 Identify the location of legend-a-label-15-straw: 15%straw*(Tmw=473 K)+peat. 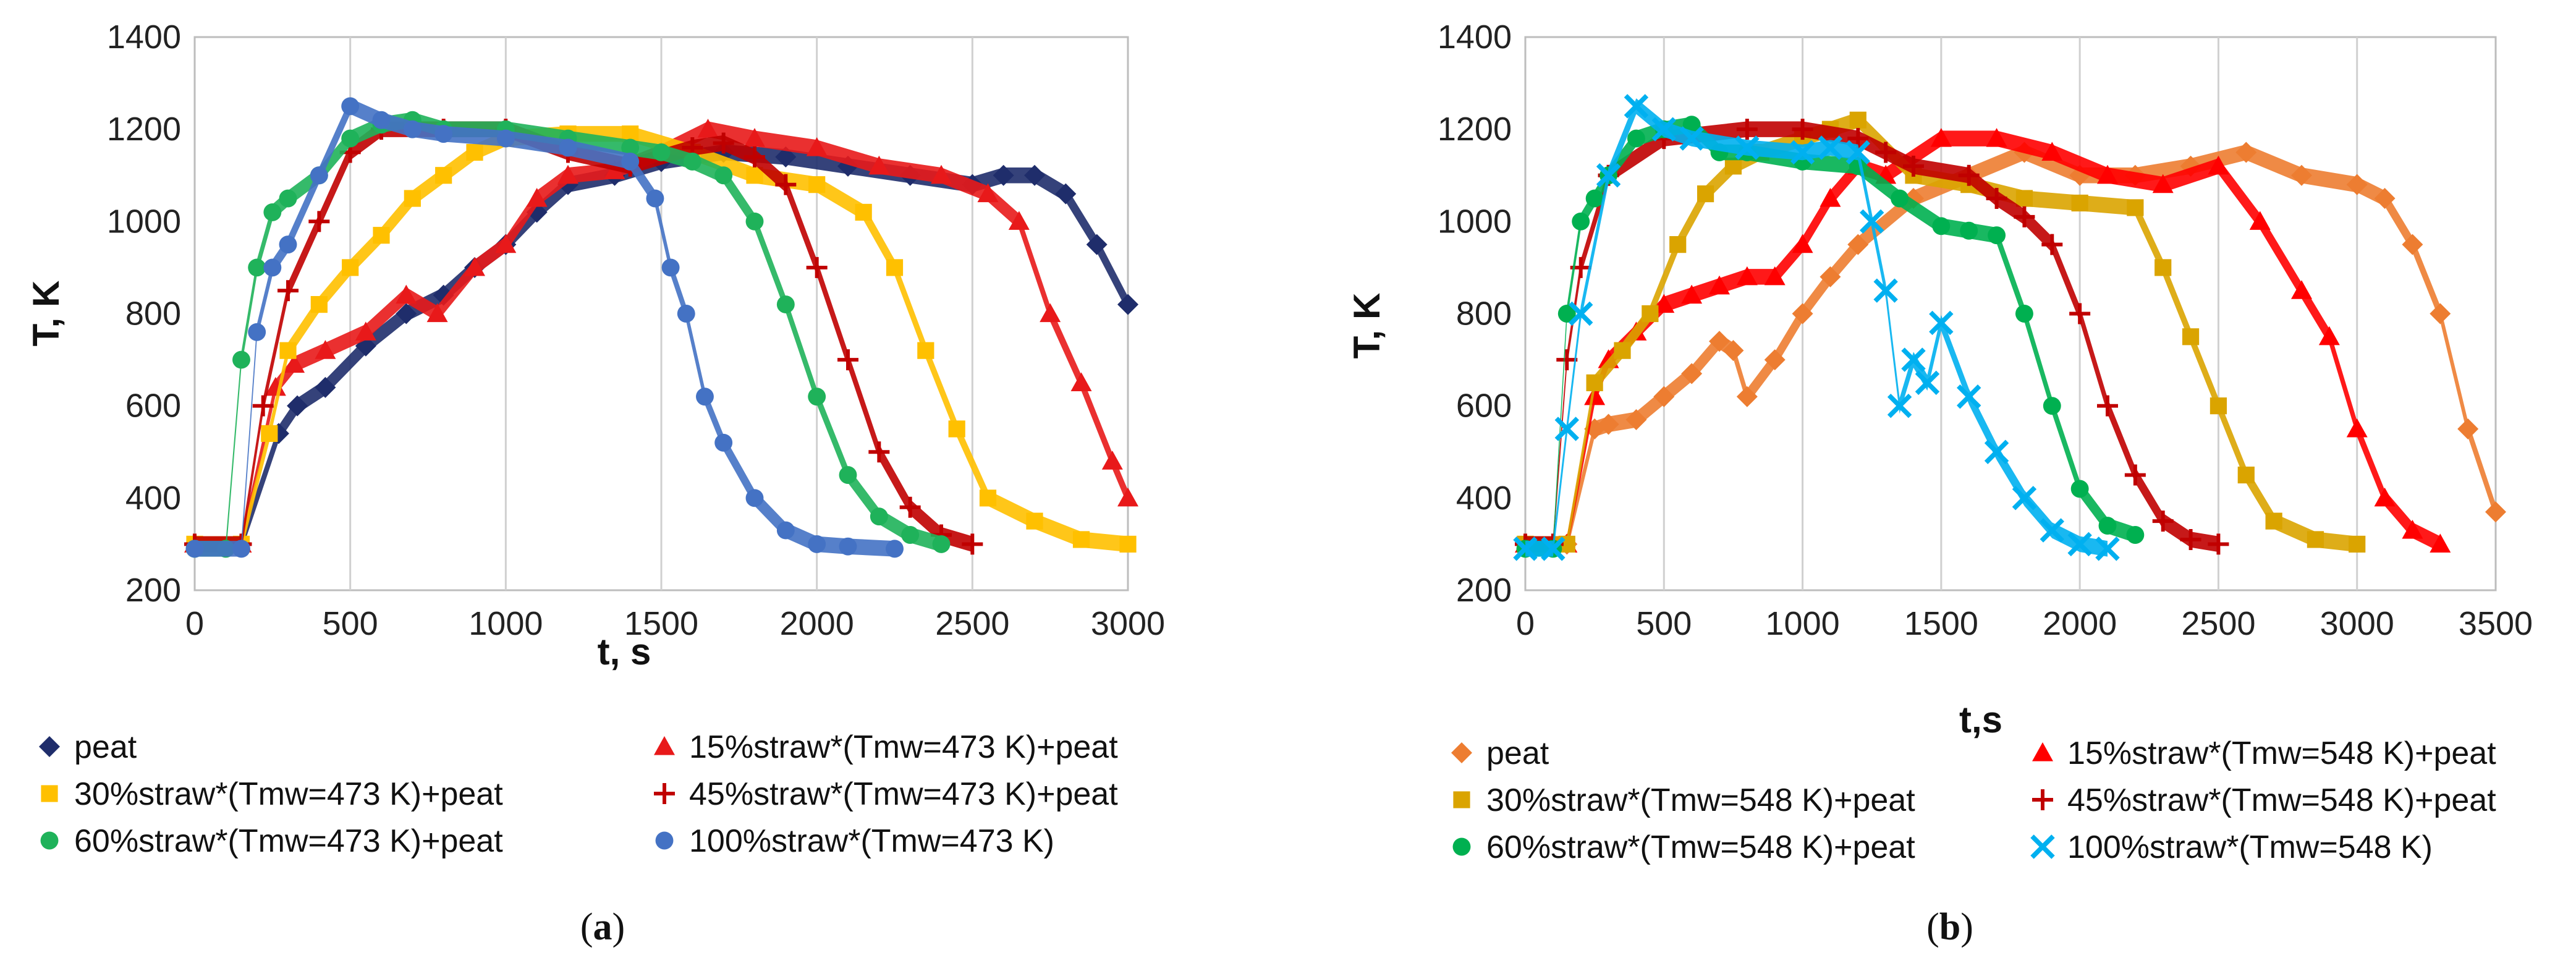
(903, 747).